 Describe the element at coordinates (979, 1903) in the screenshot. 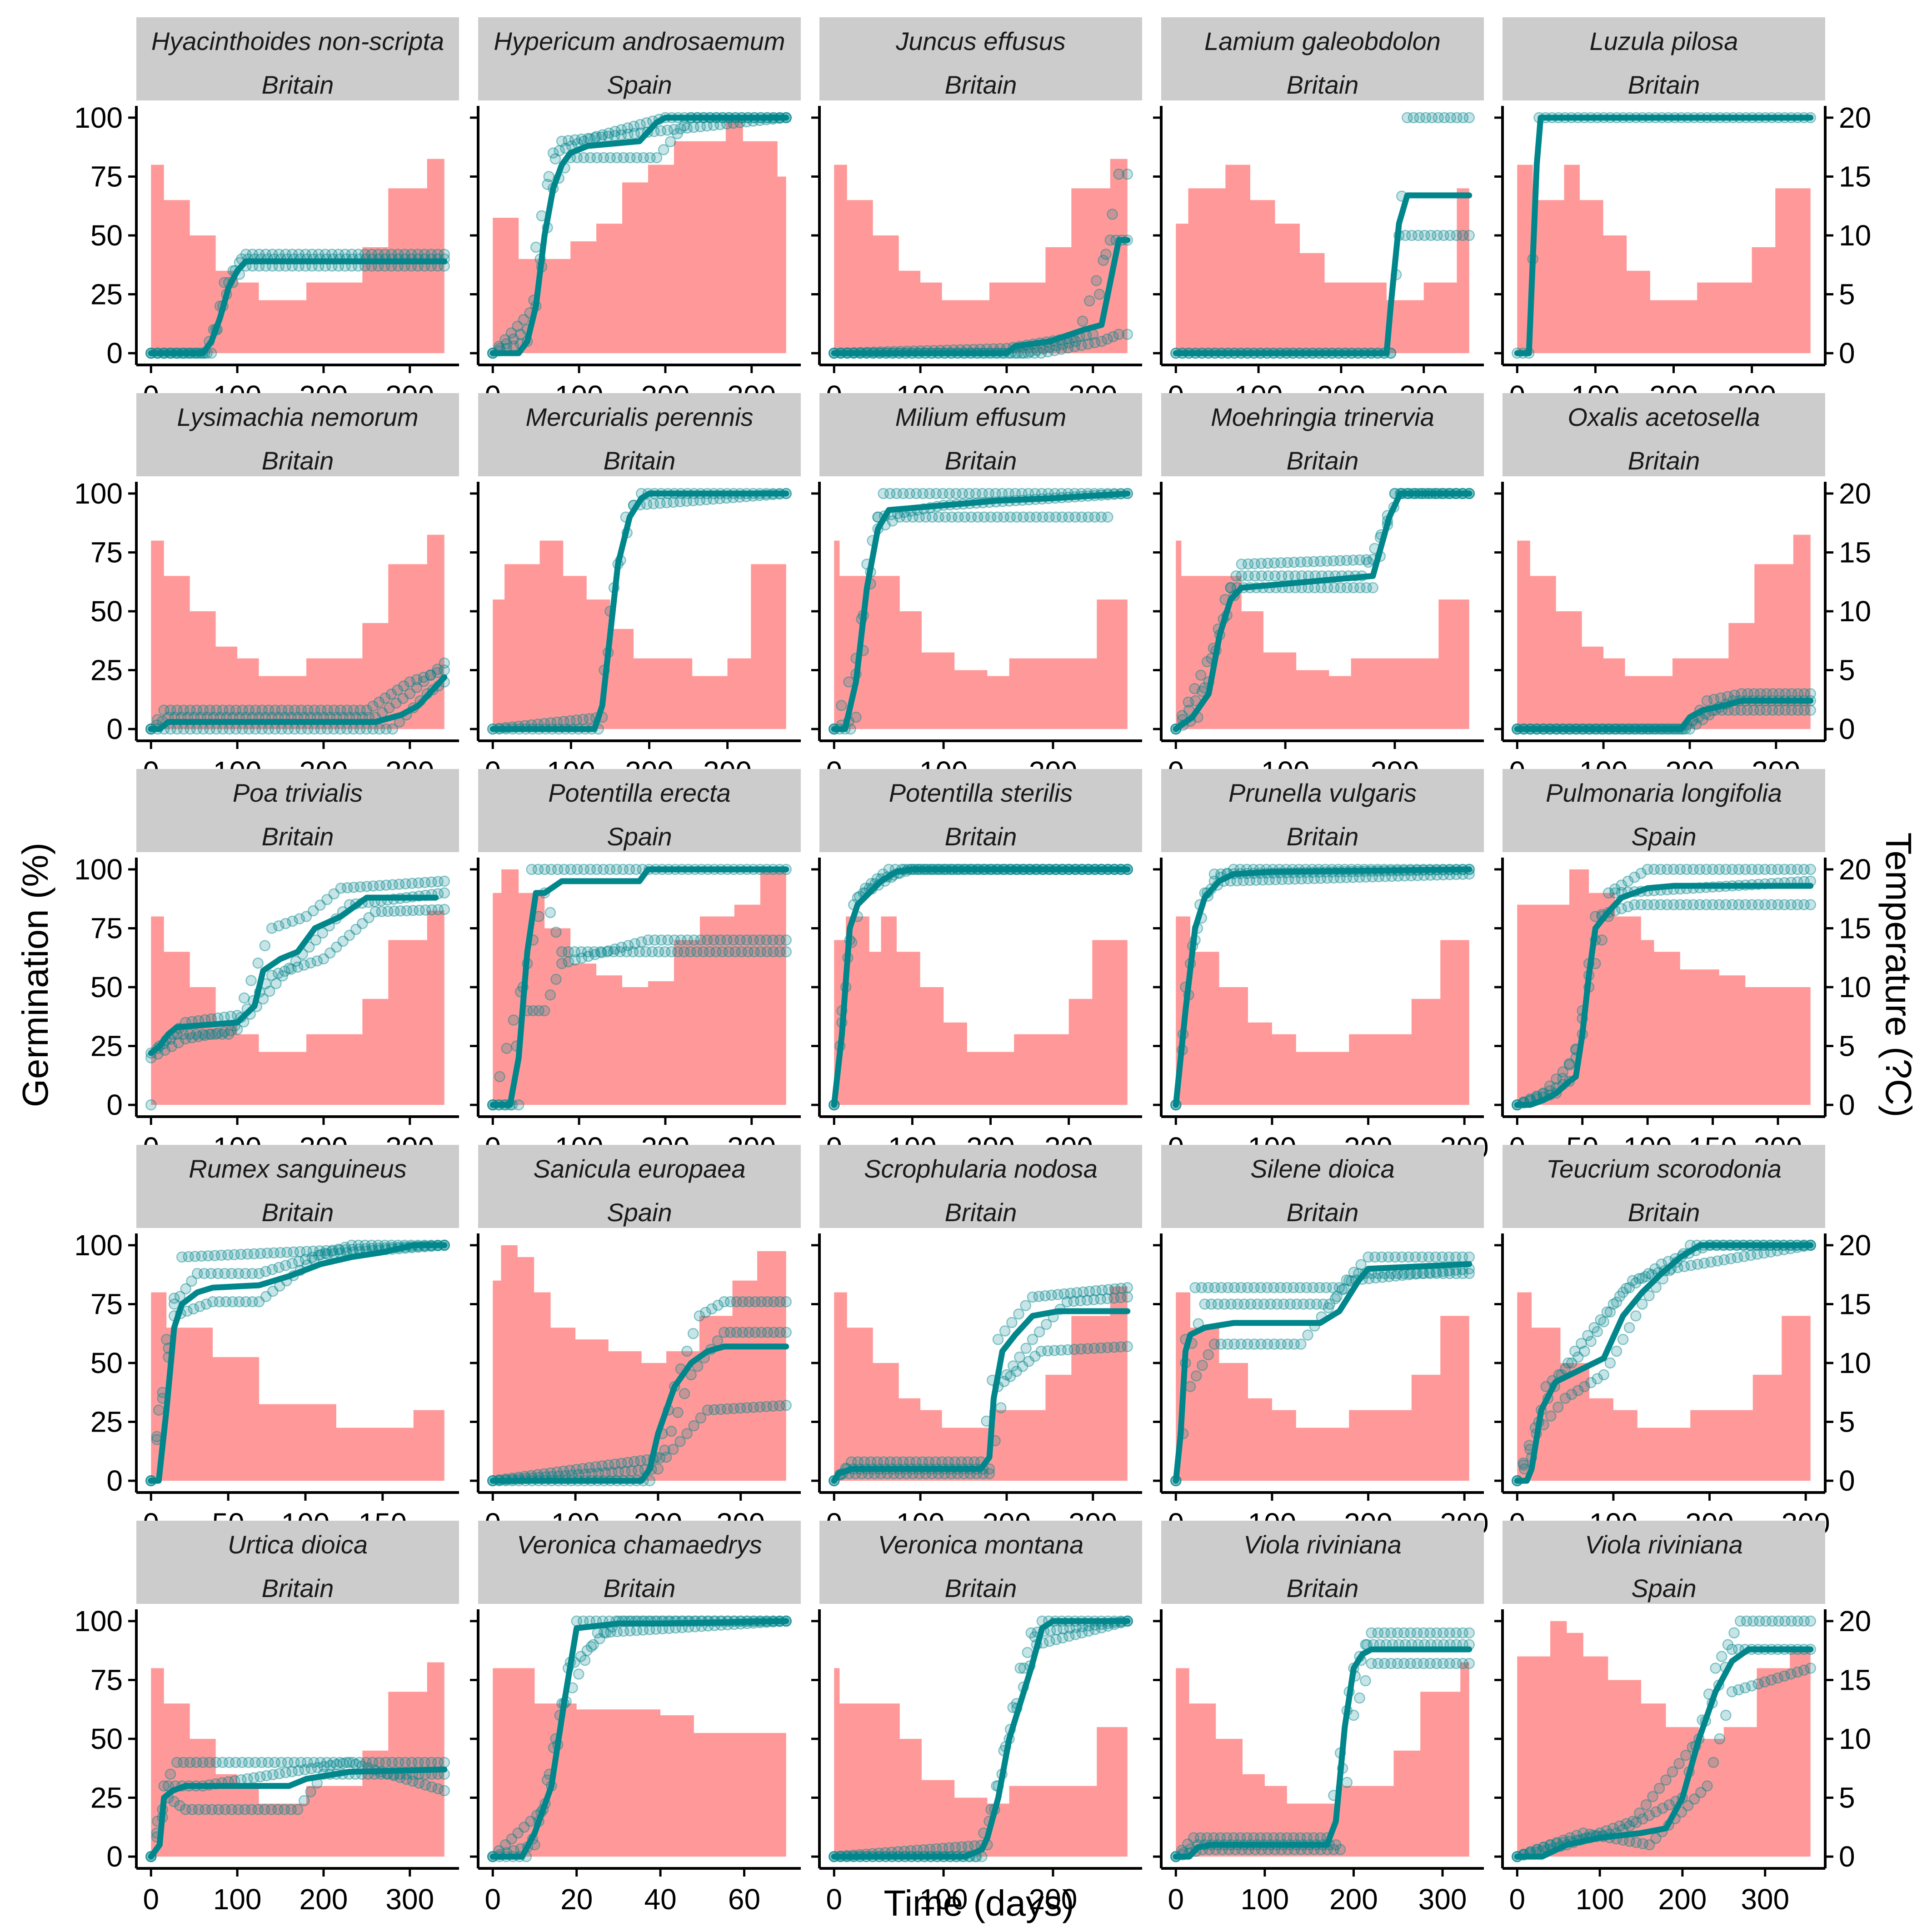

I see `x-axis-title: Time (days)` at that location.